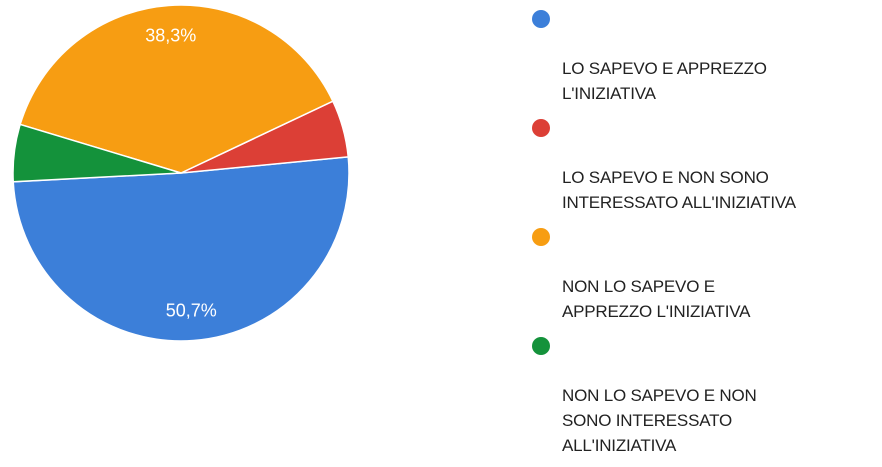 The image size is (882, 467). I want to click on pie-slice-label-2: 38,3%, so click(170, 36).